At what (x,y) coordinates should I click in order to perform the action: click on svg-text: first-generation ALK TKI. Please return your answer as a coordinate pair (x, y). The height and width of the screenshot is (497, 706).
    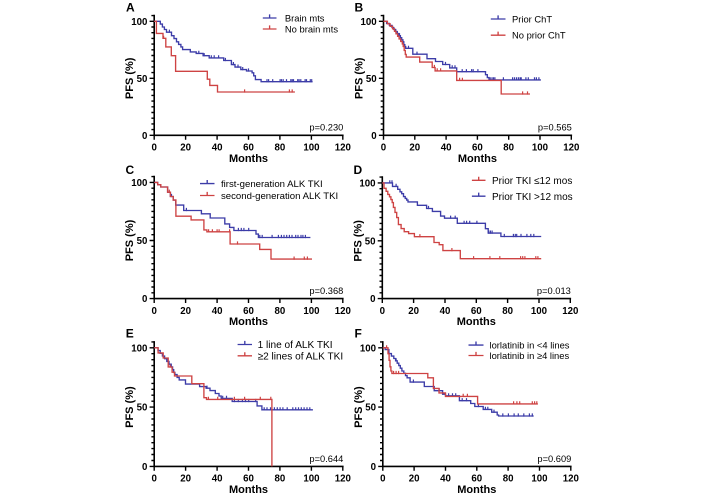
    Looking at the image, I should click on (272, 184).